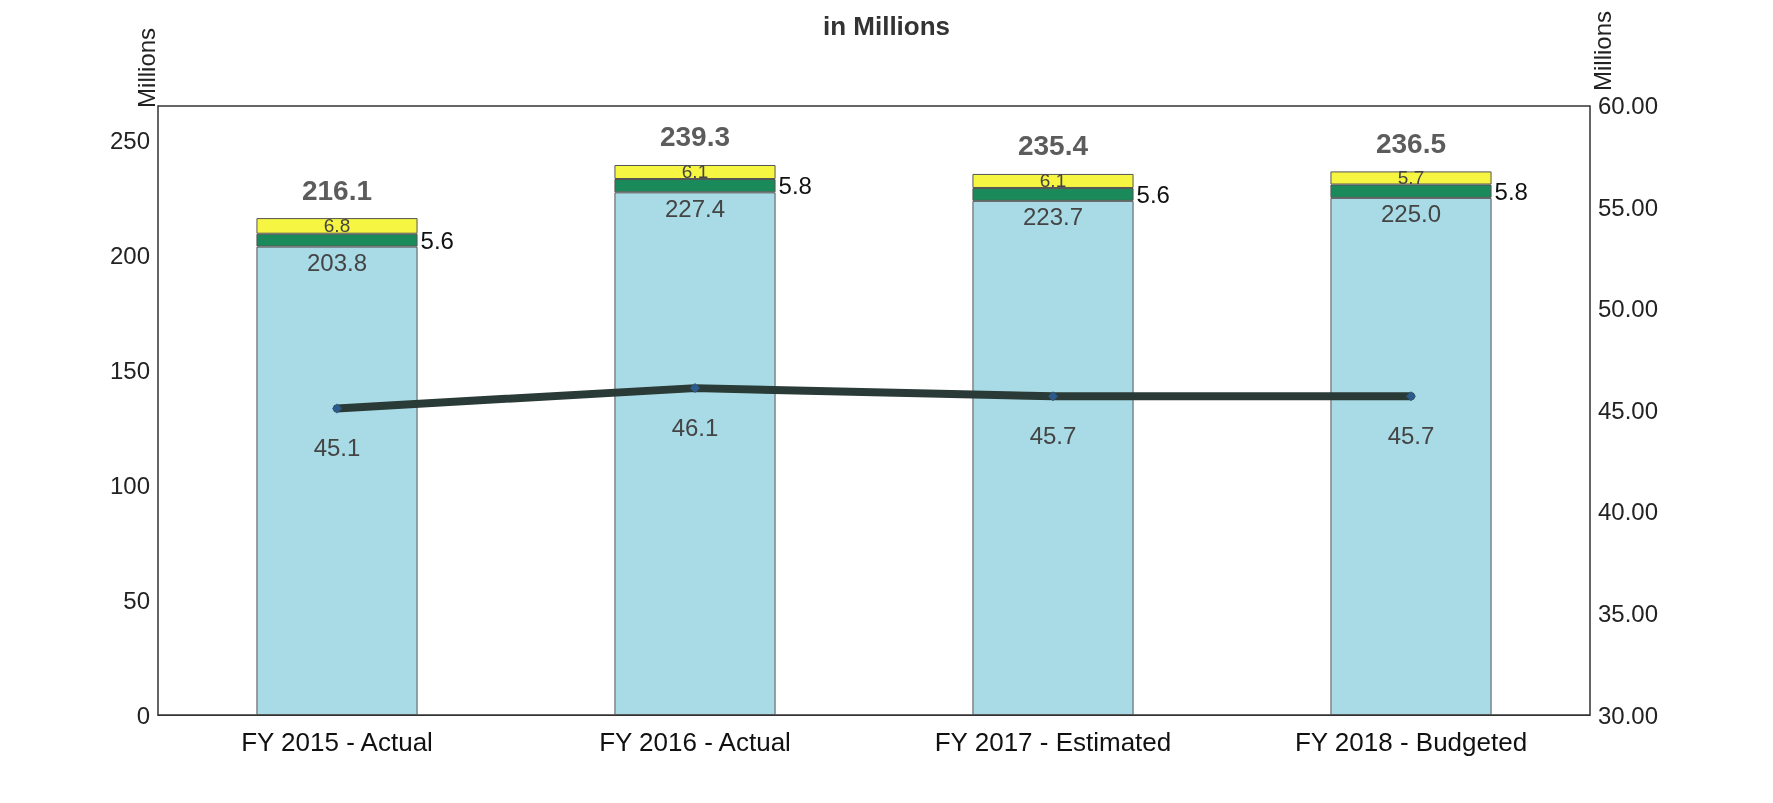 Image resolution: width=1773 pixels, height=803 pixels. I want to click on chart-title: in Millions, so click(886, 26).